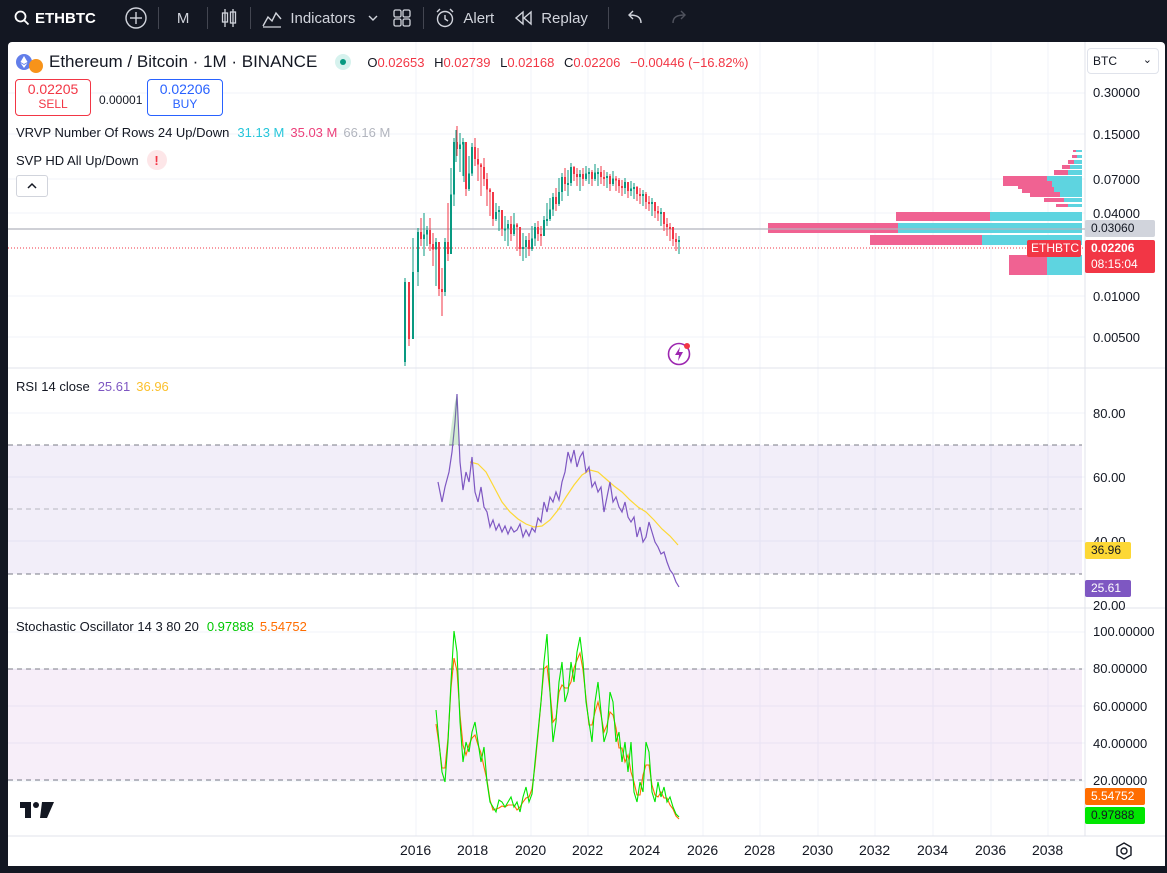 The height and width of the screenshot is (873, 1167). I want to click on rewind-icon, so click(523, 18).